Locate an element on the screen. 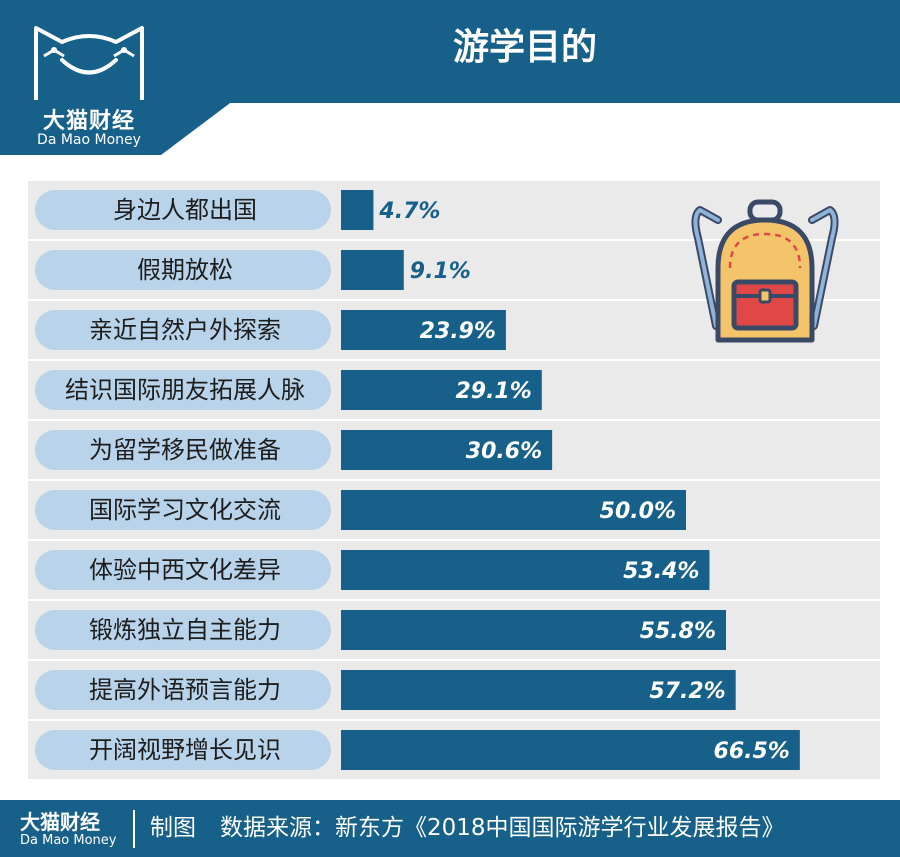  logo-english-name: Da Mao Money is located at coordinates (89, 140).